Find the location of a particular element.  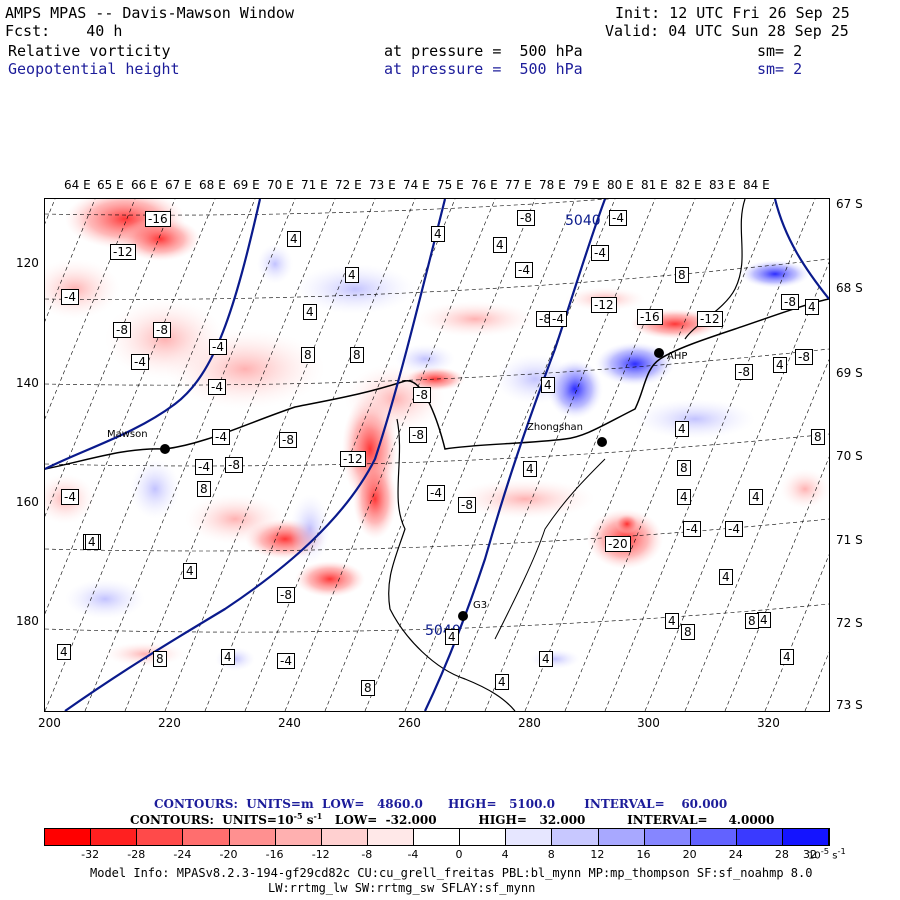

field1-smoothing: sm= 2 is located at coordinates (780, 51).